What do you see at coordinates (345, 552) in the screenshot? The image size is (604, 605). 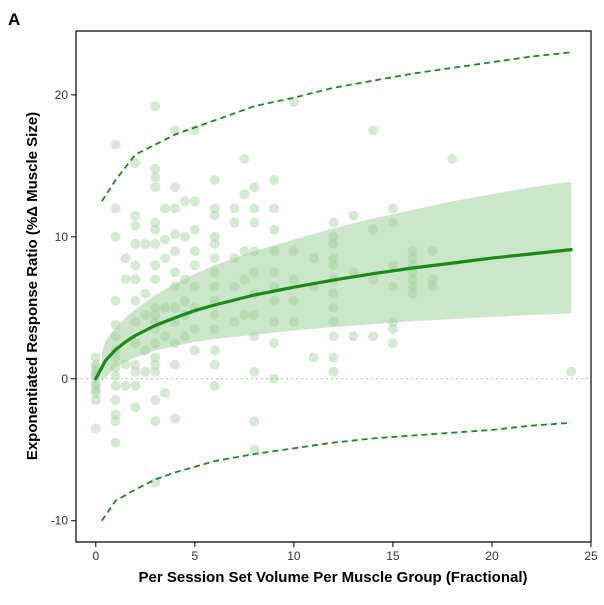 I see `x-axis: 0 5 10 15 20 25` at bounding box center [345, 552].